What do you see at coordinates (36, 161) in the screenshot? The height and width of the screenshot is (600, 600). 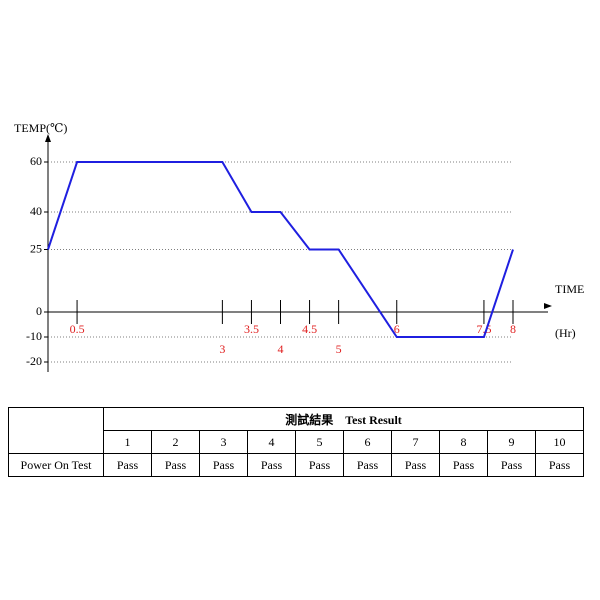 I see `y-tick-label: 60` at bounding box center [36, 161].